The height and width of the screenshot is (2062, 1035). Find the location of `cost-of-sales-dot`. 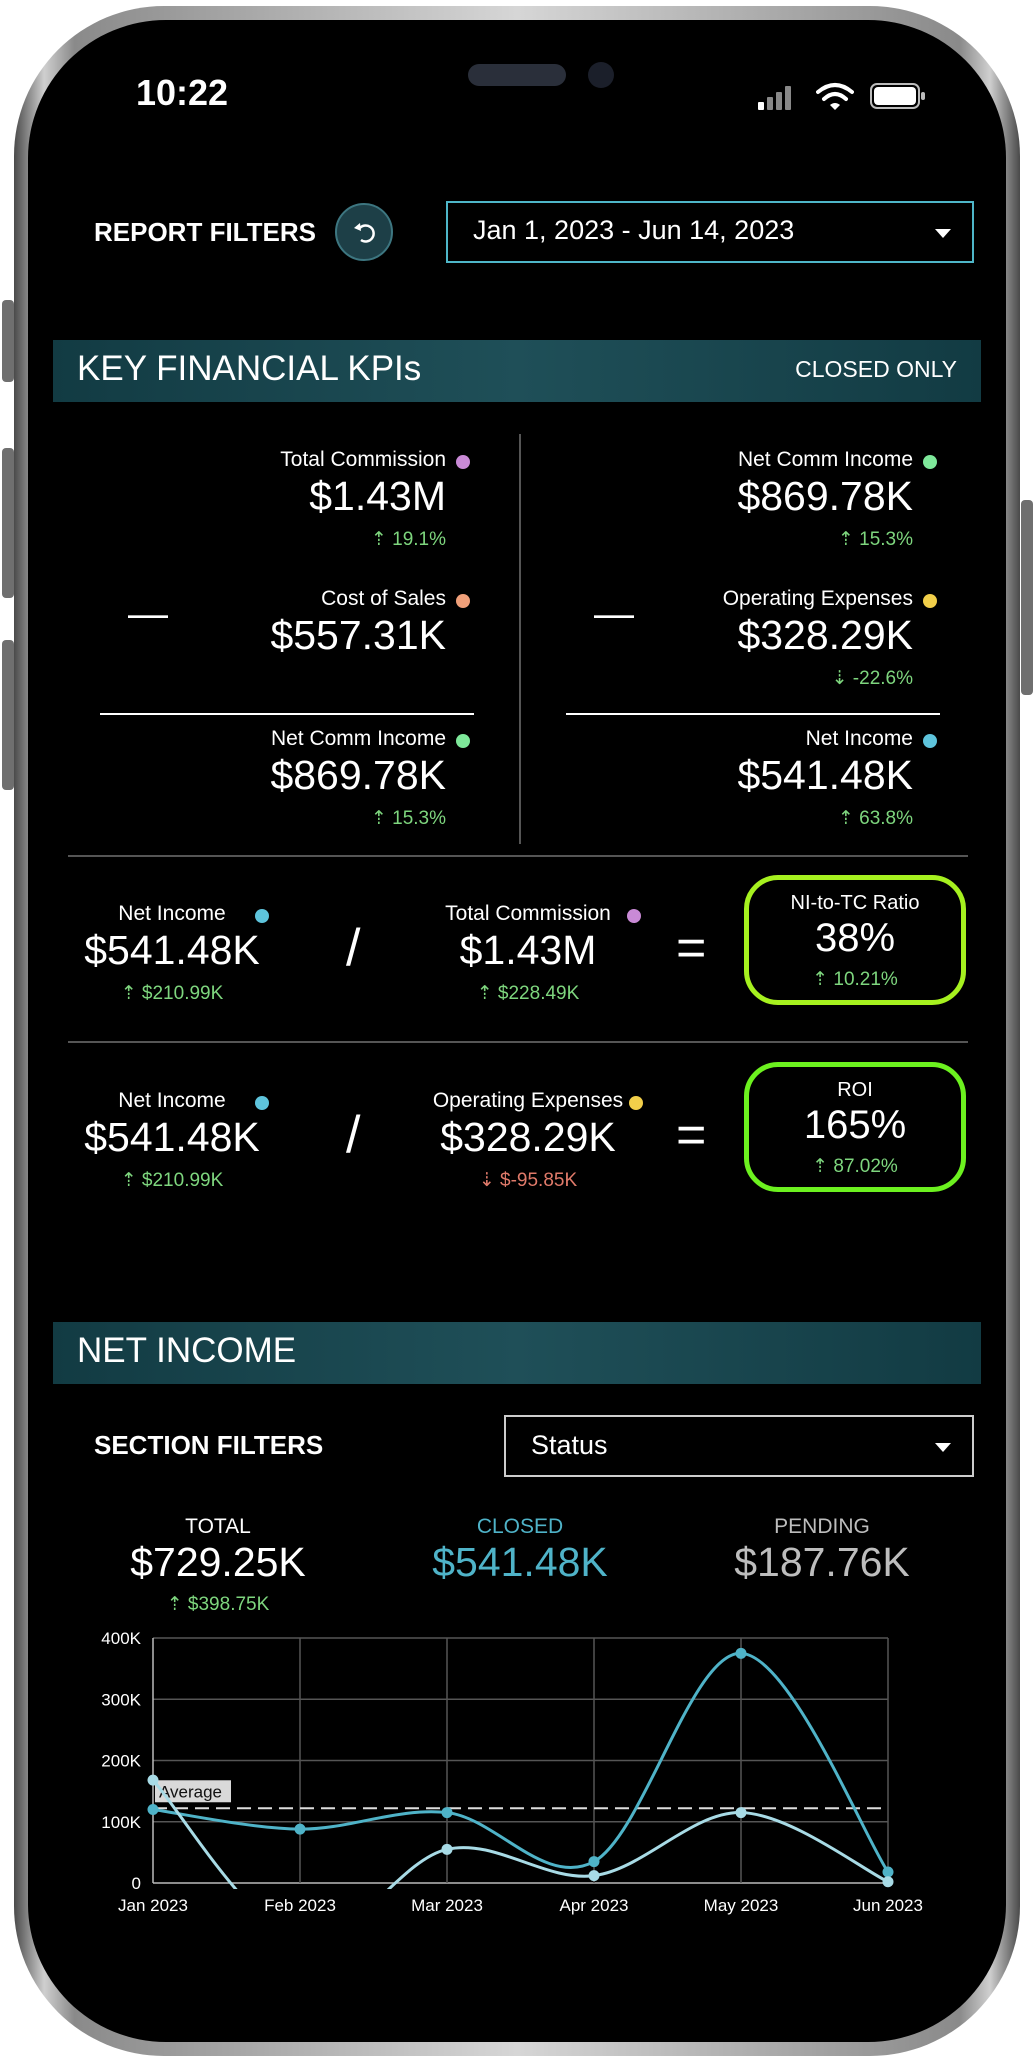

cost-of-sales-dot is located at coordinates (463, 601).